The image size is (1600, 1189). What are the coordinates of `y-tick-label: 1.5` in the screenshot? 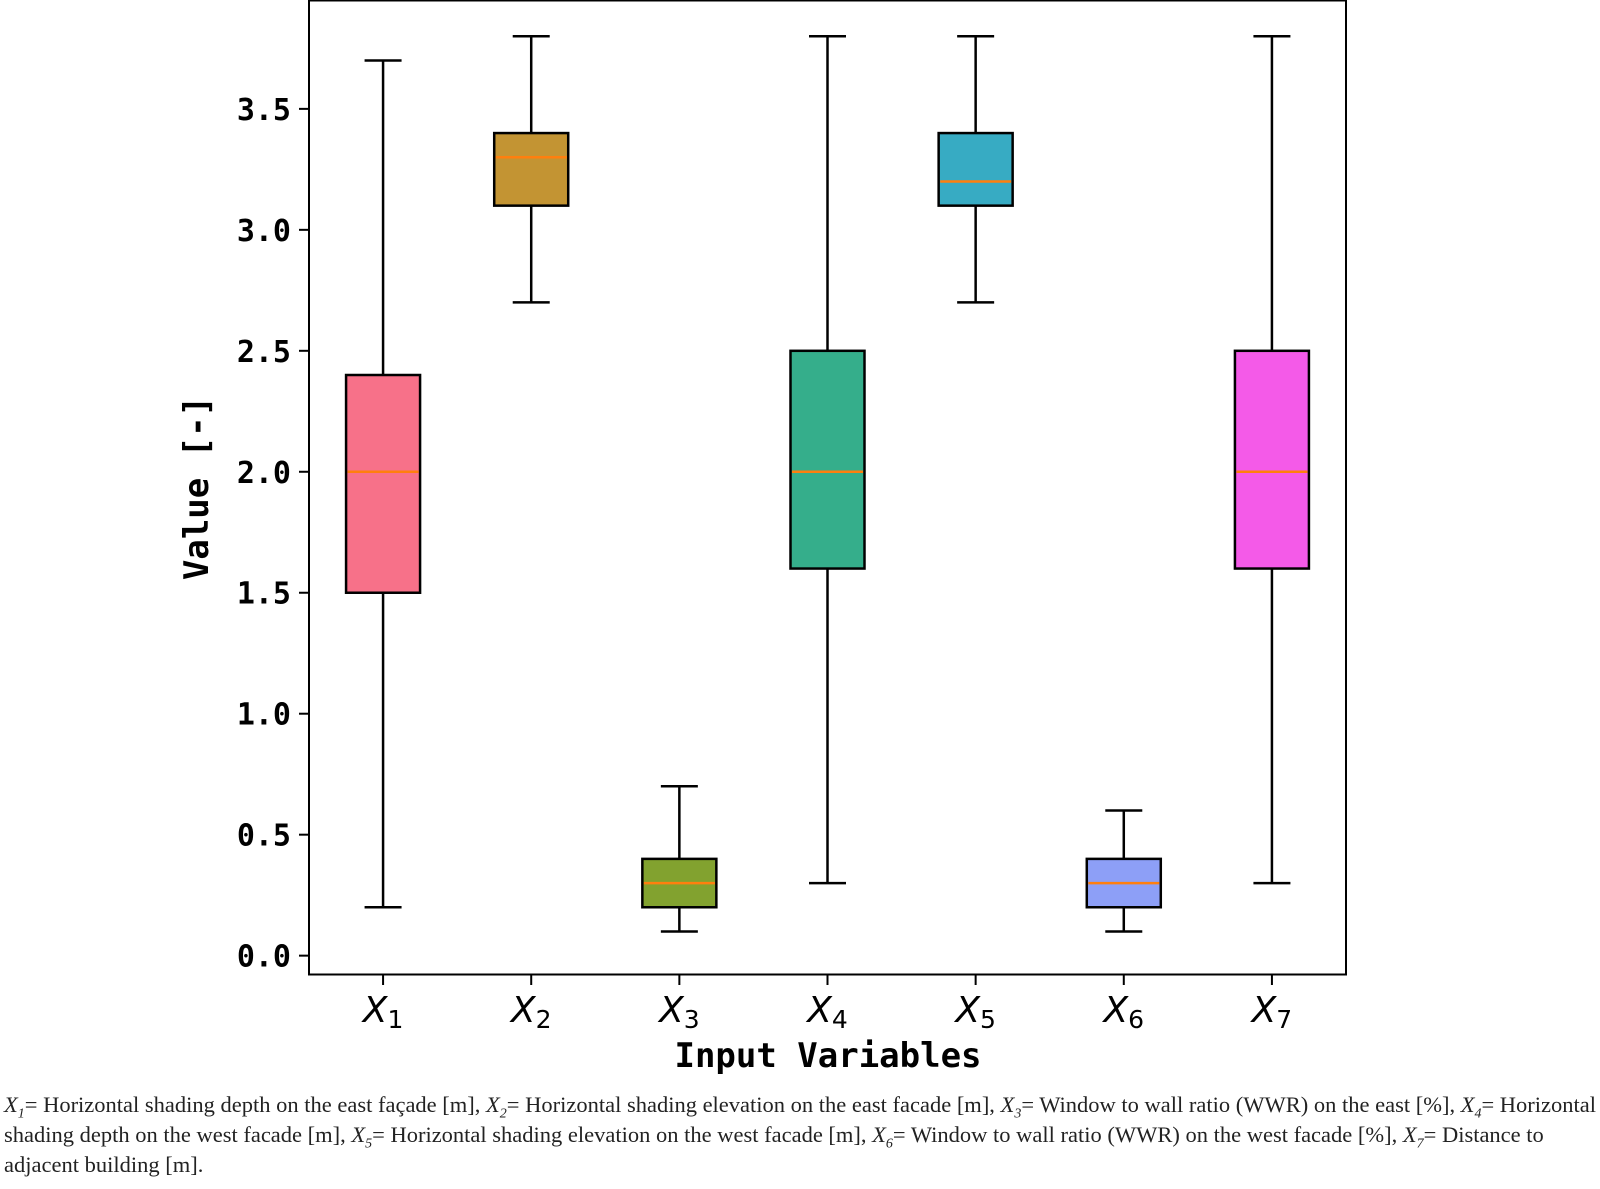 It's located at (264, 594).